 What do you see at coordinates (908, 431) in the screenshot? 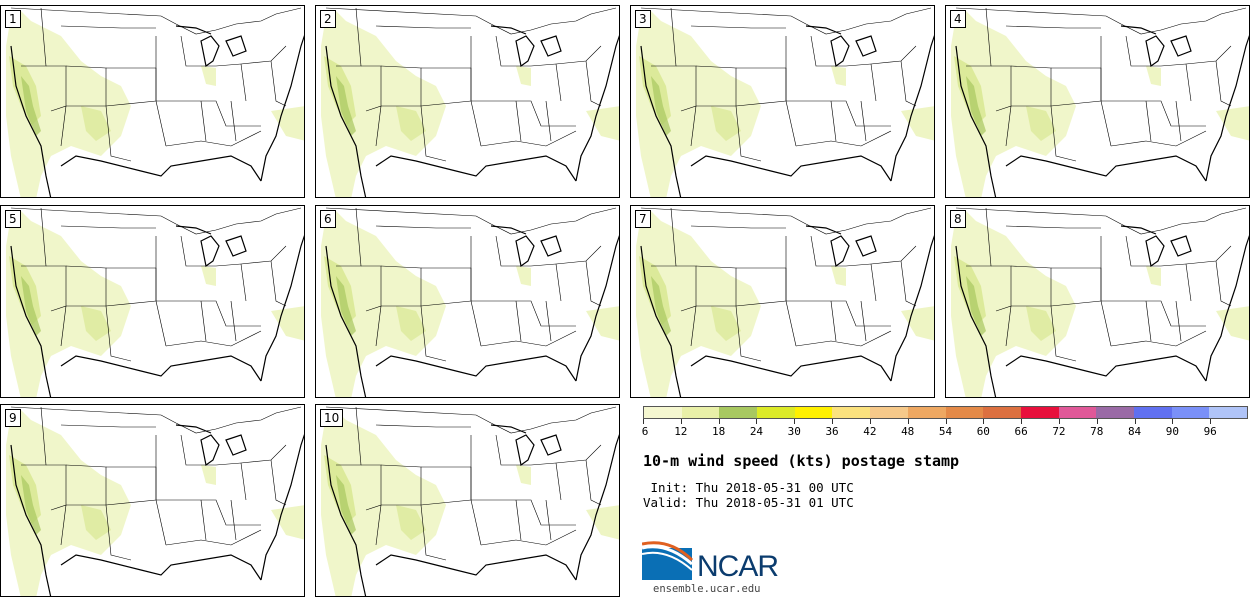
I see `colorbar-tick-label: 48` at bounding box center [908, 431].